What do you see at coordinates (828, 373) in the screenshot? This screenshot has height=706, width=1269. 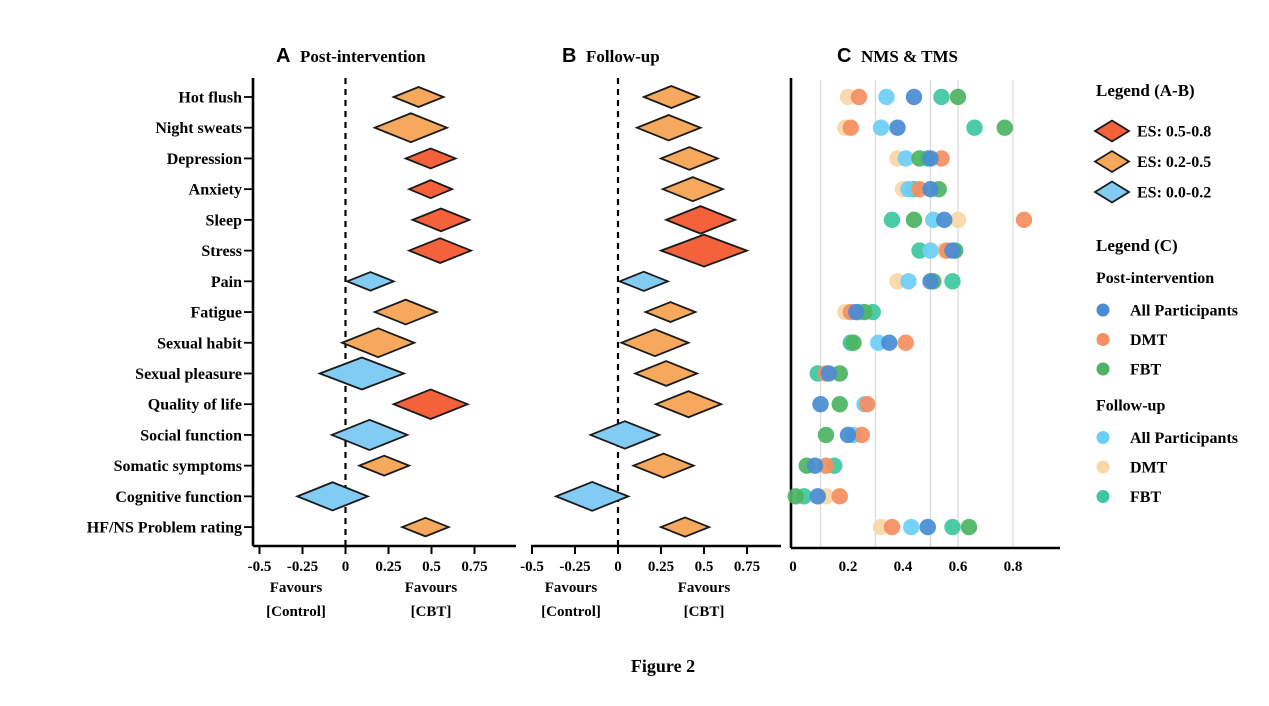 I see `point-post_all-sexual-pleasure` at bounding box center [828, 373].